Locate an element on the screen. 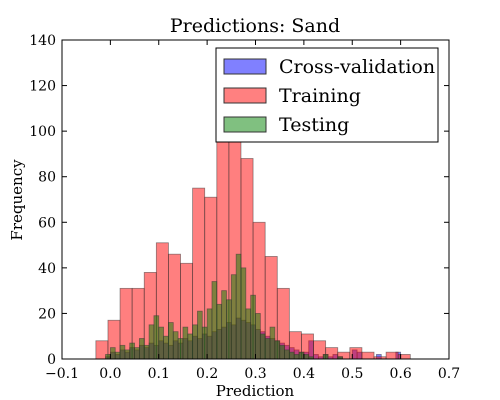  y-tick-label: 100 is located at coordinates (42, 132).